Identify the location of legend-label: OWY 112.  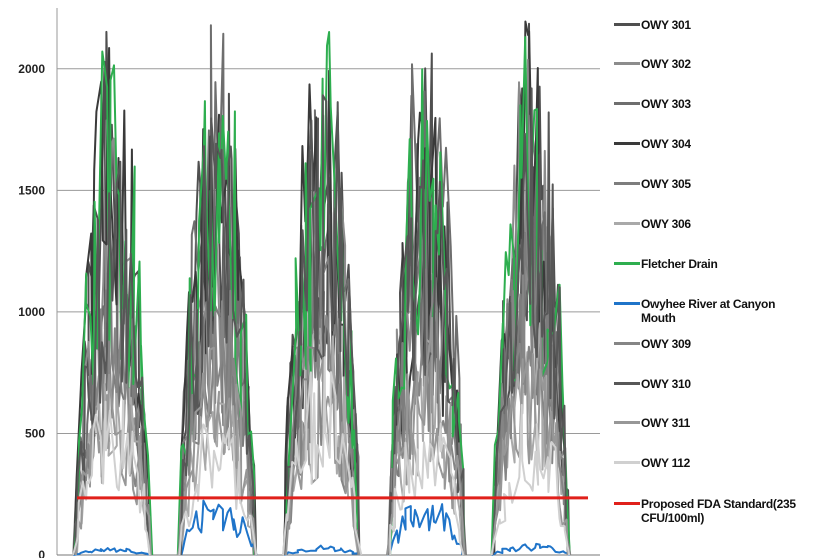
(666, 463).